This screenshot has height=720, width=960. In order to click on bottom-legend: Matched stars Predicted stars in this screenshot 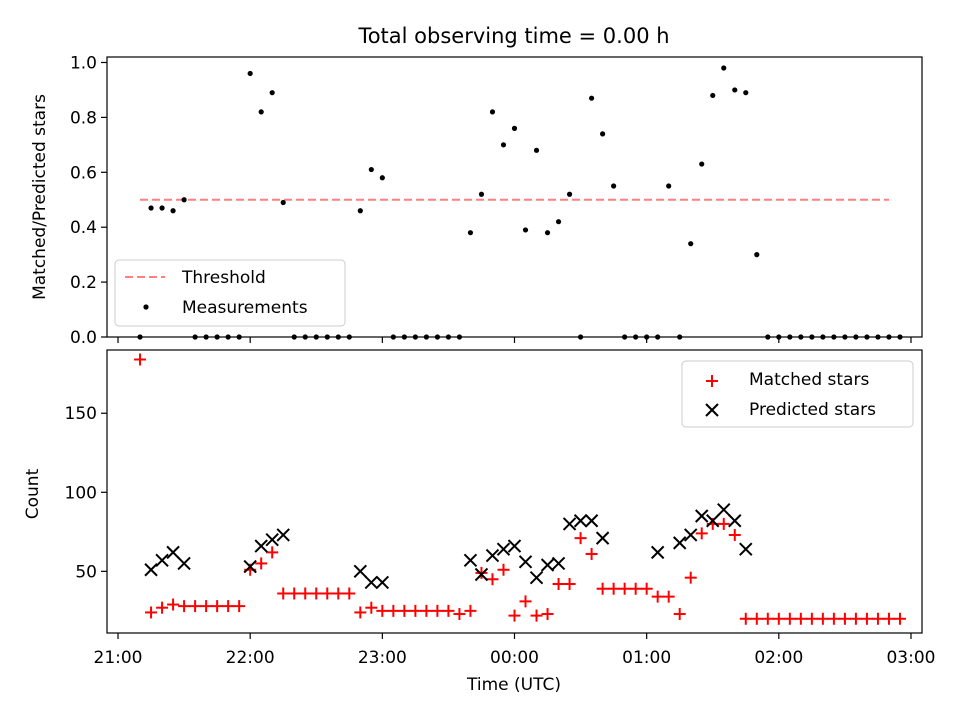, I will do `click(797, 394)`.